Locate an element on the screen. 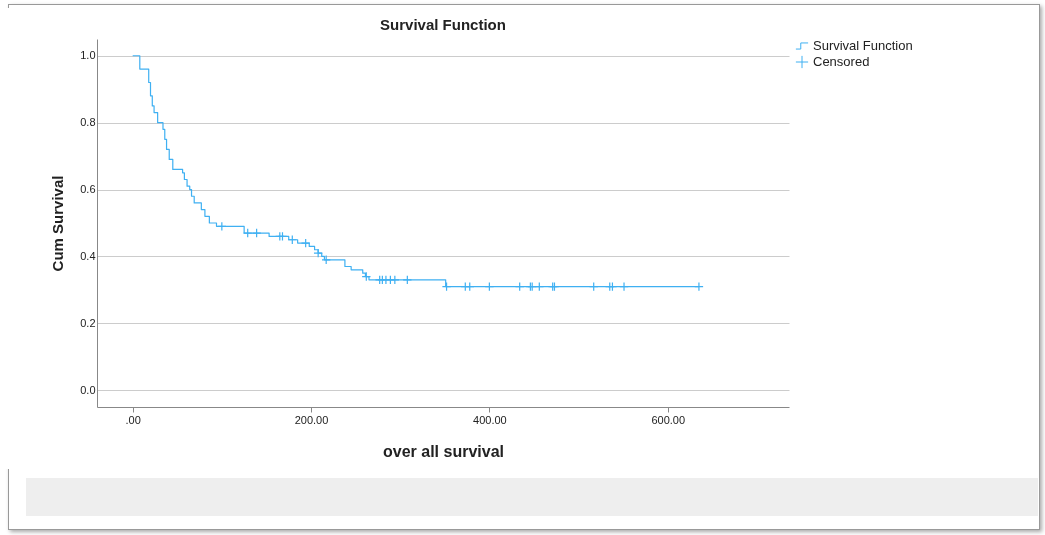  y-tick-label: 0.2 is located at coordinates (88, 322).